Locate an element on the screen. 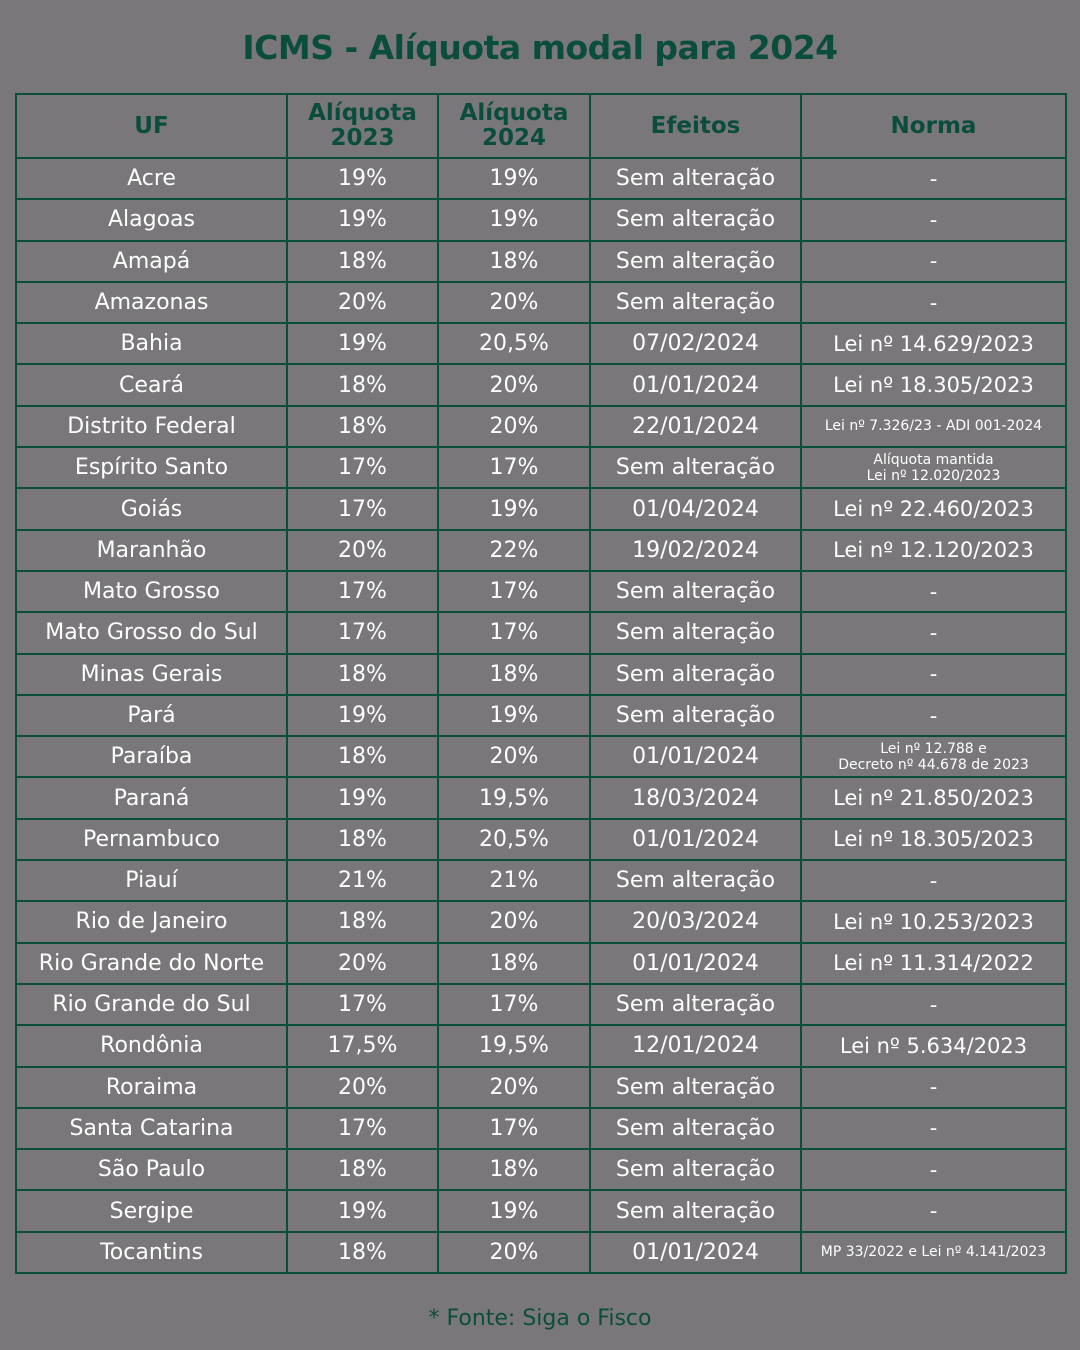  table-row: Ceará 18% 20% 01/01/2024 Lei nº 18.305/2023 is located at coordinates (541, 385).